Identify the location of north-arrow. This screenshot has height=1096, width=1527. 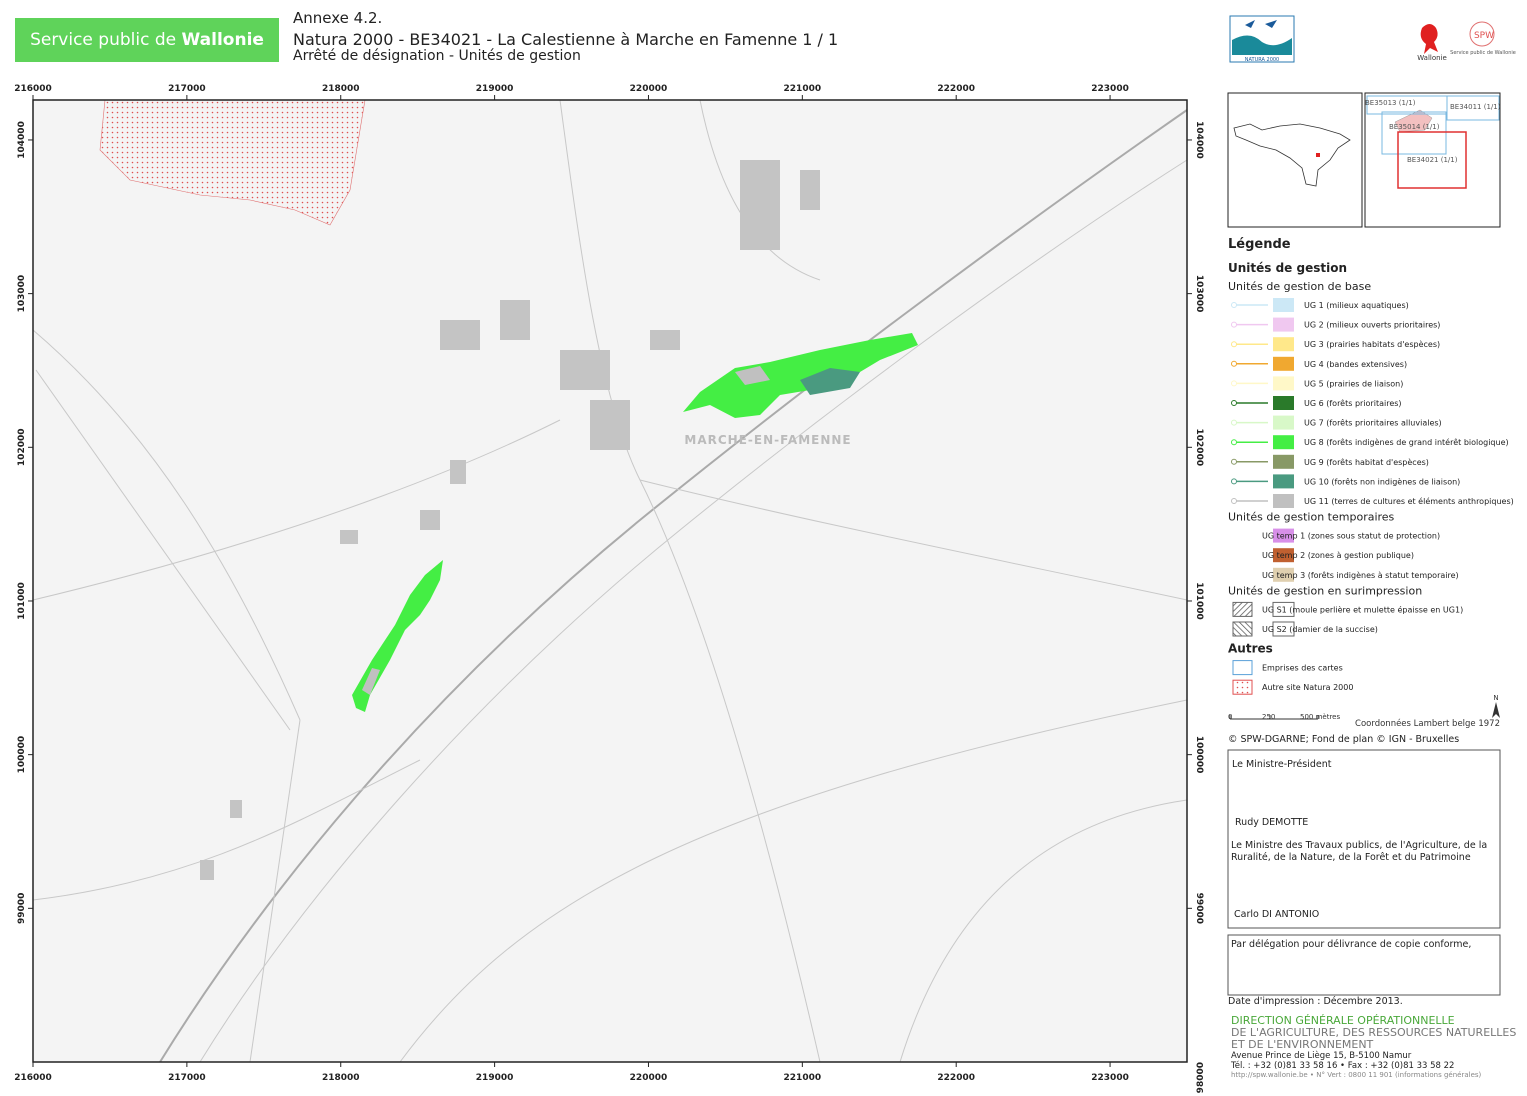
(1496, 710).